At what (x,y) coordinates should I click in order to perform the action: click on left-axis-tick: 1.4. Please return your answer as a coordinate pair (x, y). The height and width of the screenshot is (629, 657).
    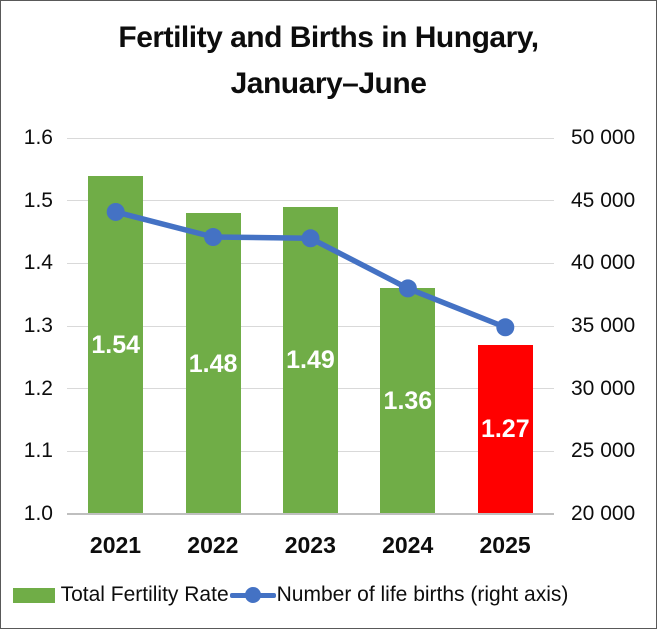
    Looking at the image, I should click on (38, 263).